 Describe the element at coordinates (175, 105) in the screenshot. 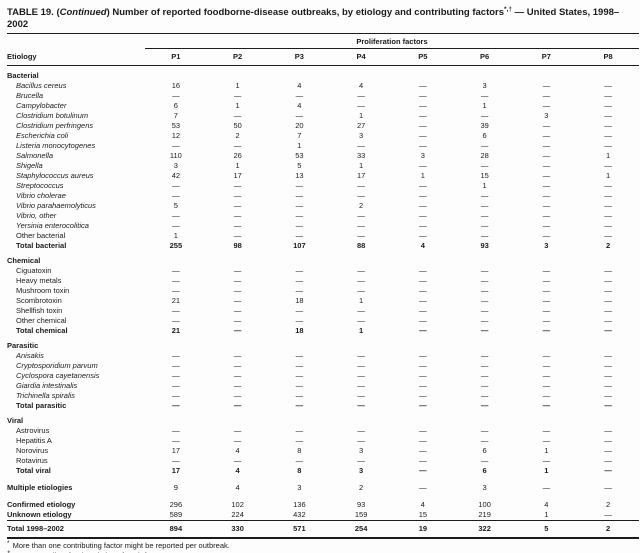

I see `value-cell: 6` at that location.